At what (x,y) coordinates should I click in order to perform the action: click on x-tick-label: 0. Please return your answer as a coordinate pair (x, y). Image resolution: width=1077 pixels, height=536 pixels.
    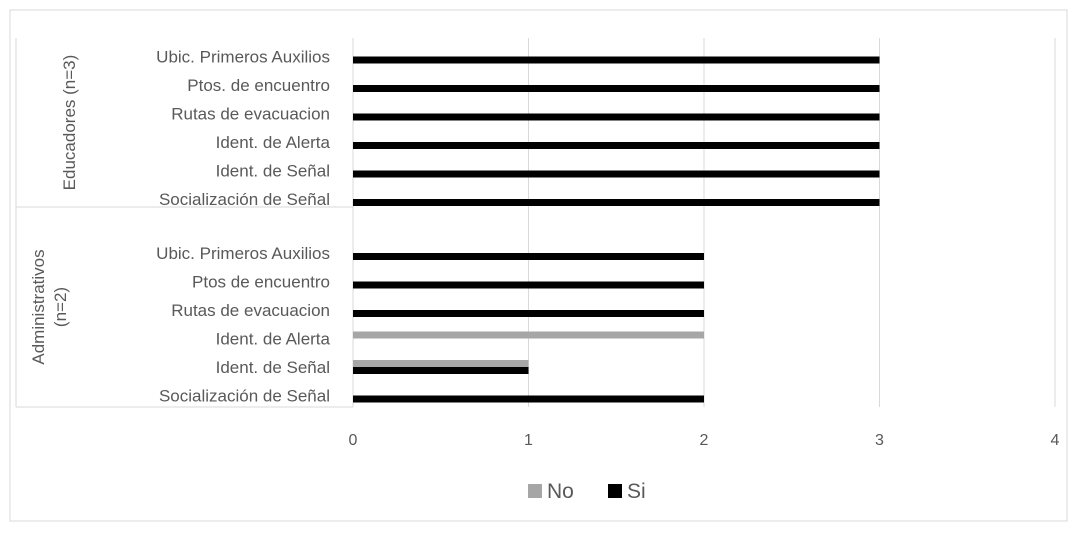
    Looking at the image, I should click on (353, 440).